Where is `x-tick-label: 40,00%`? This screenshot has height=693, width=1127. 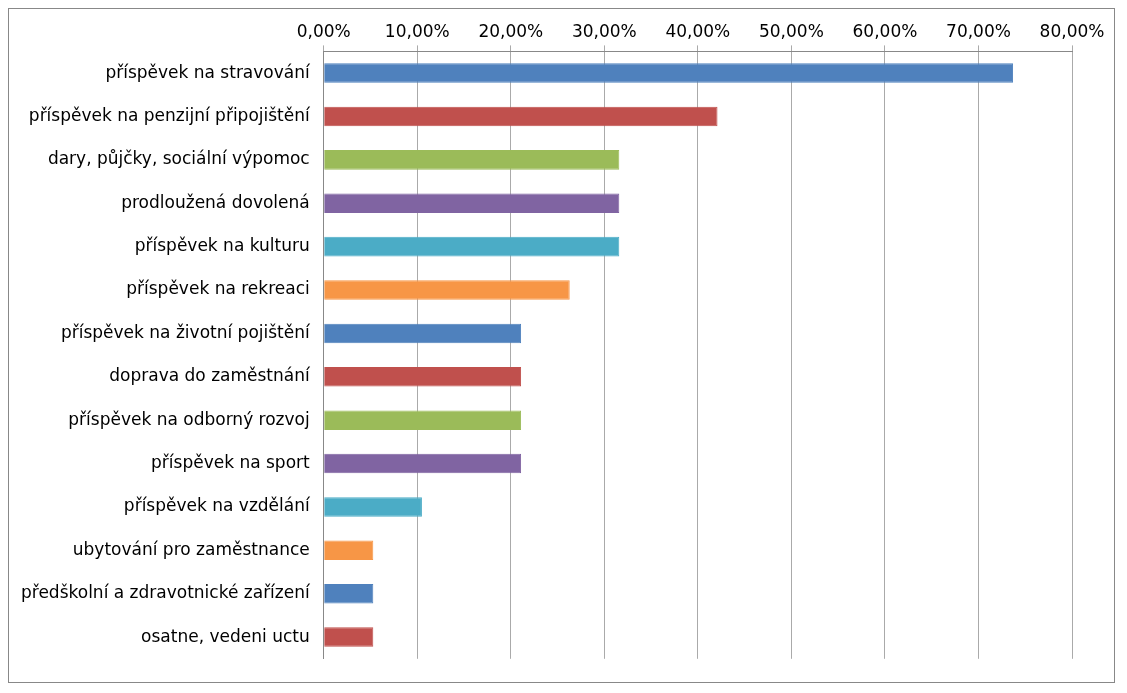
x-tick-label: 40,00% is located at coordinates (698, 30).